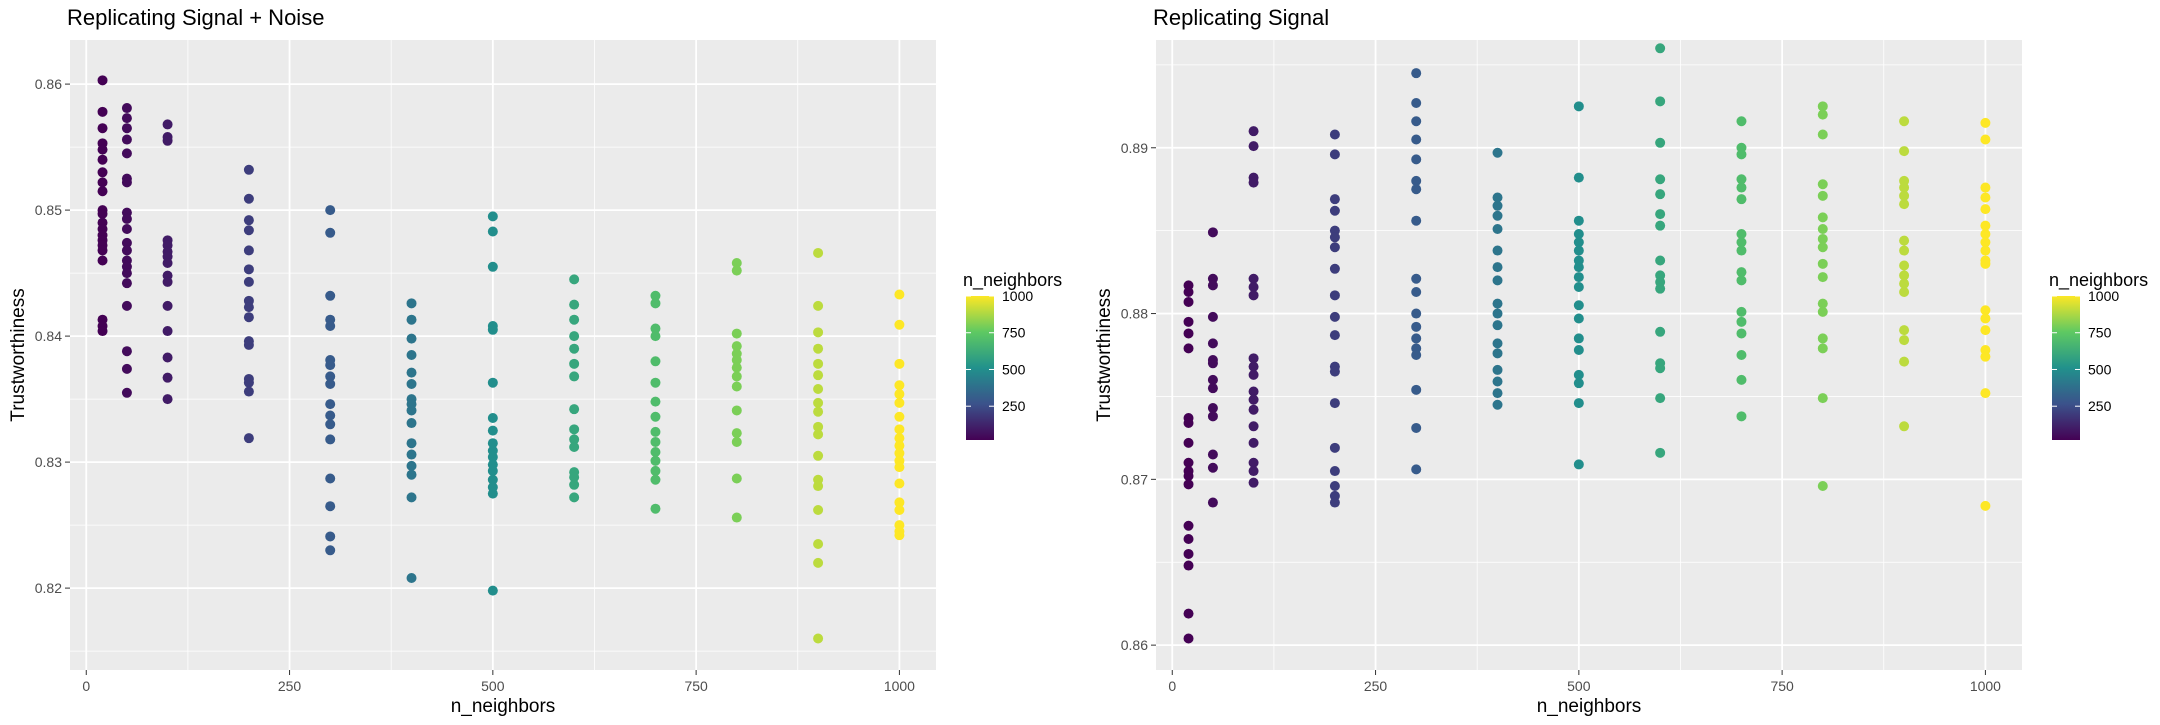 The width and height of the screenshot is (2160, 725). Describe the element at coordinates (48, 84) in the screenshot. I see `y-tick-label: 0.86` at that location.